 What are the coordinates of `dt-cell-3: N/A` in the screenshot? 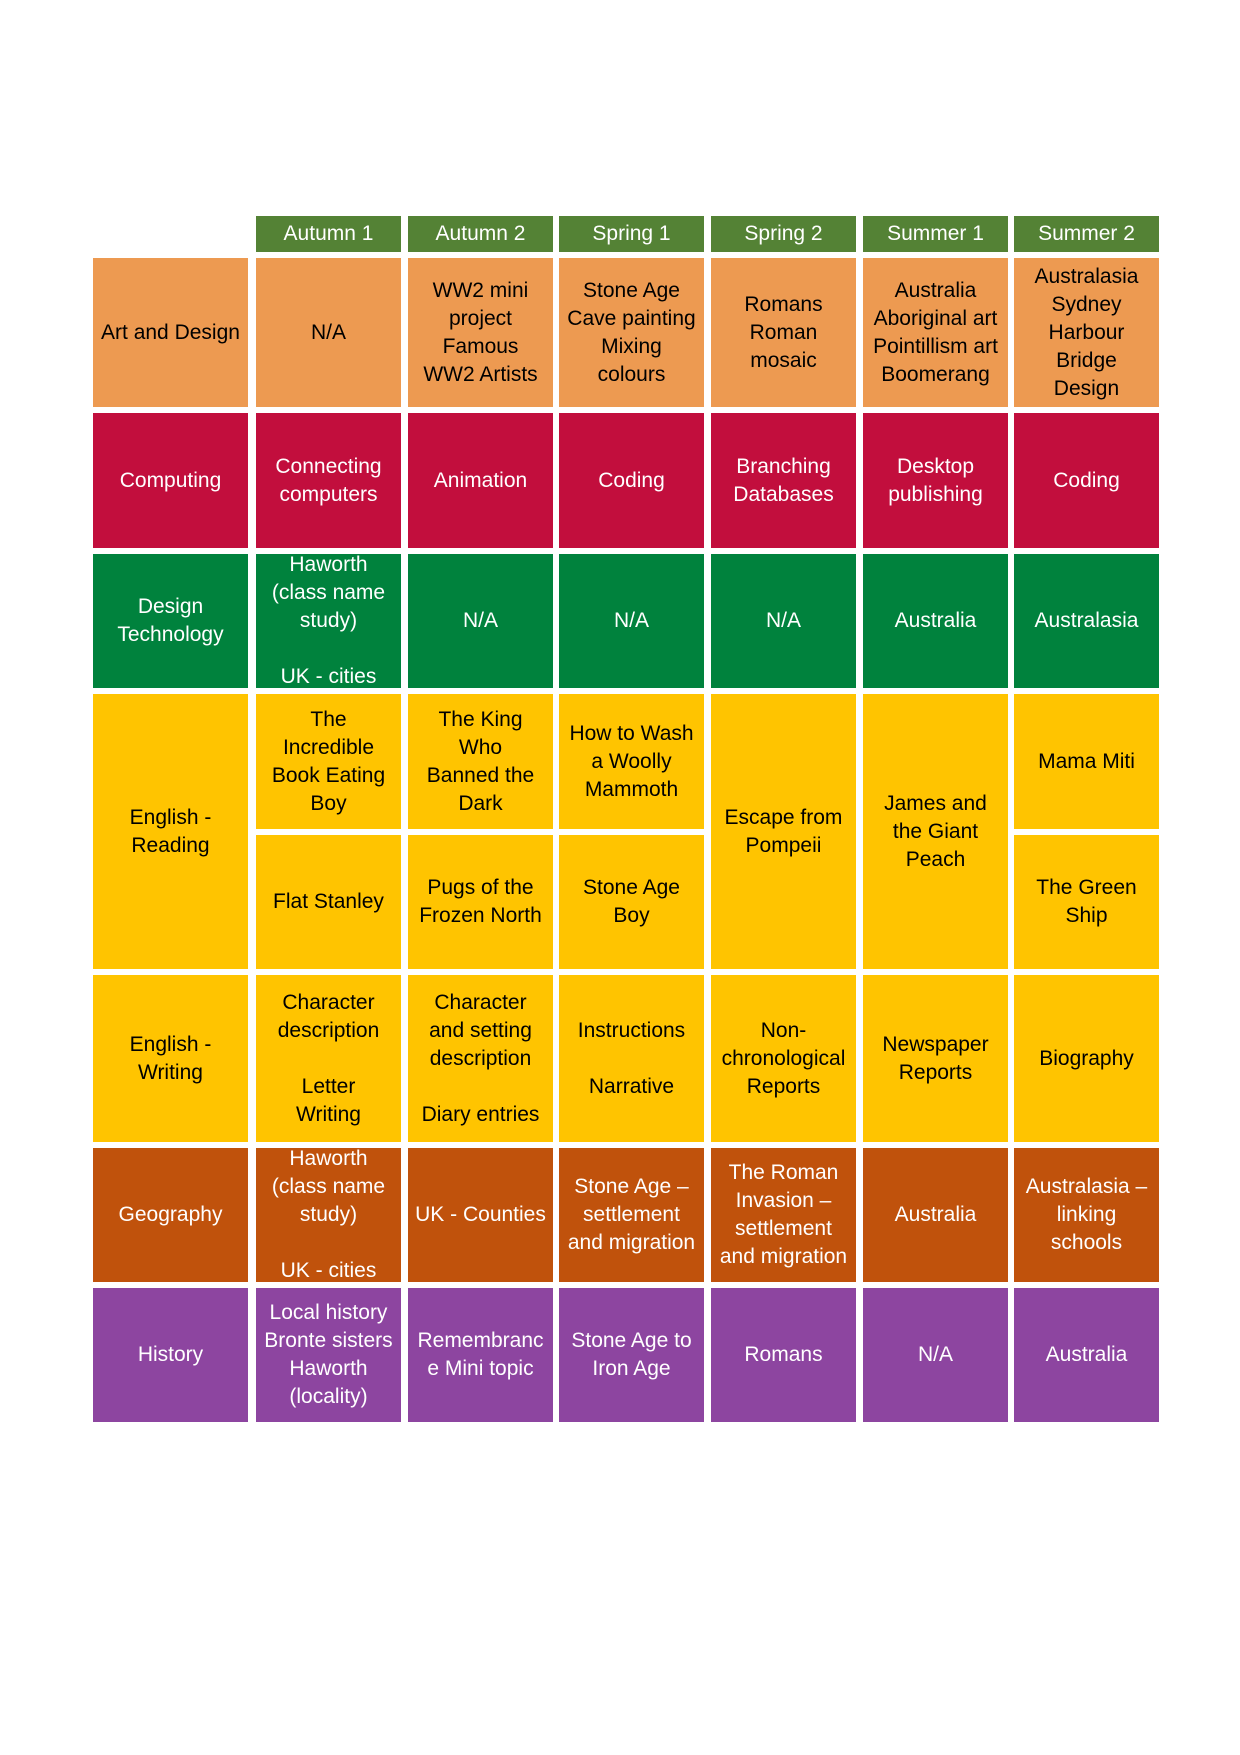 It's located at (631, 621).